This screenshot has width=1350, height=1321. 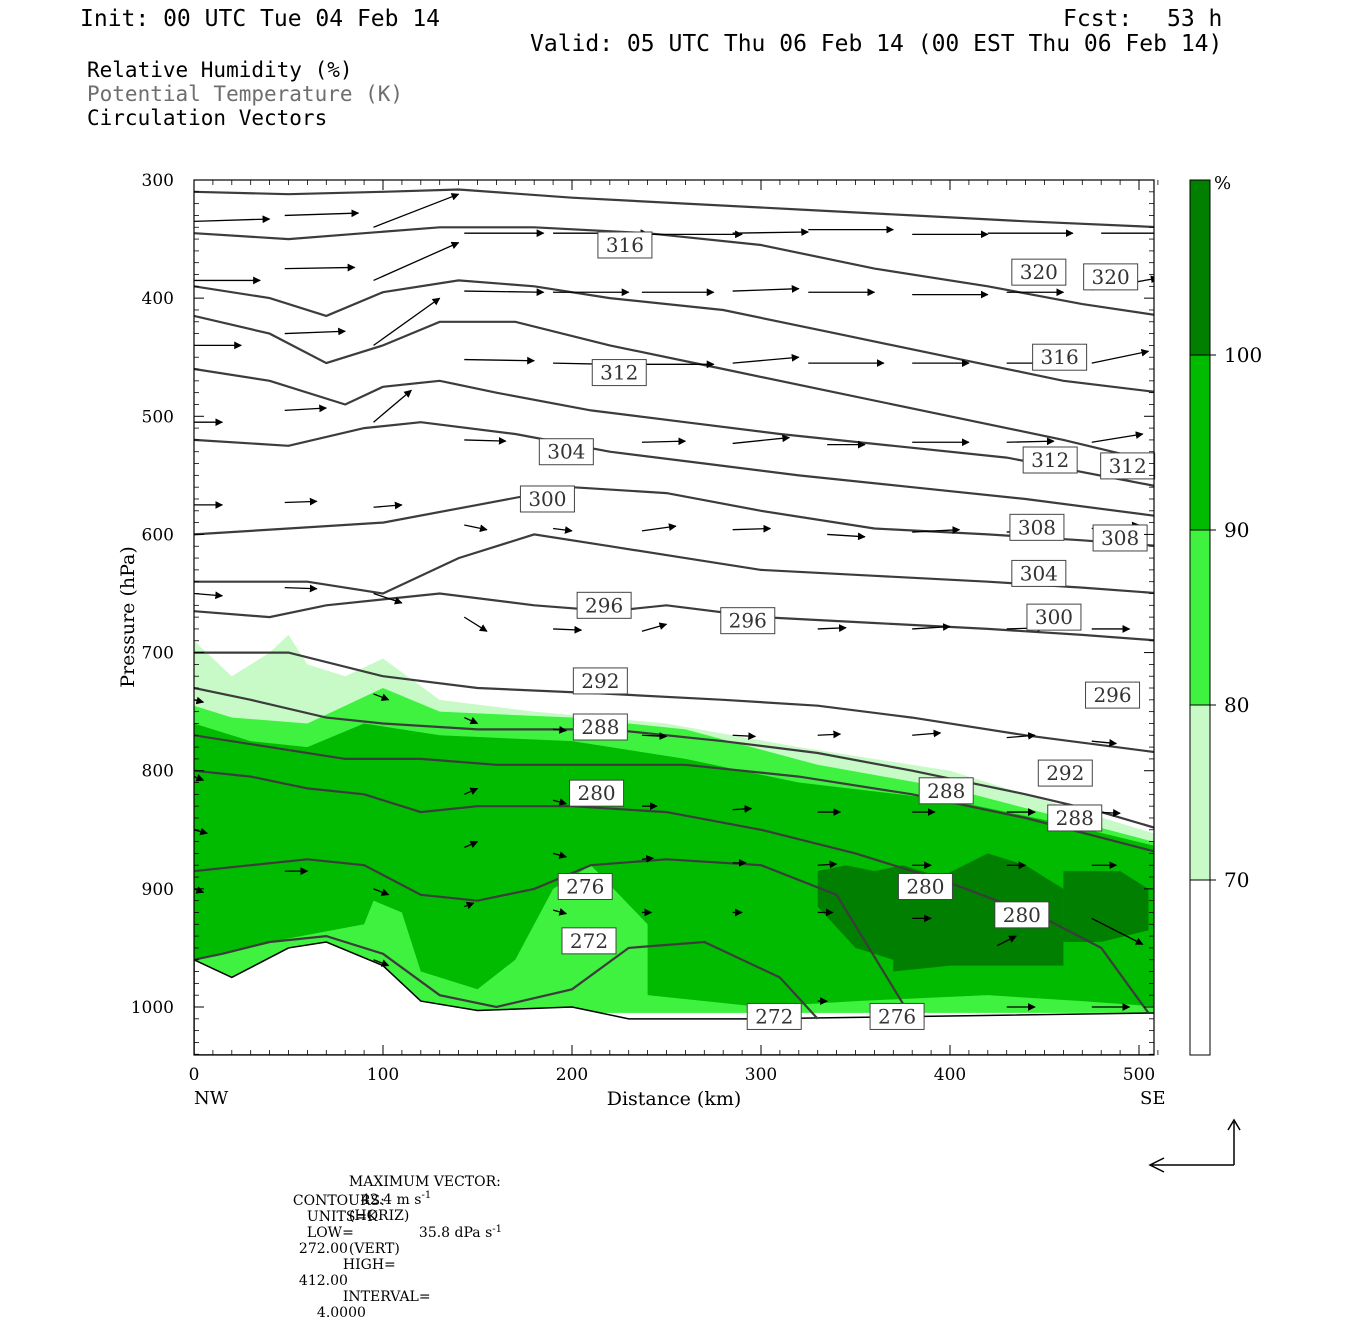 What do you see at coordinates (158, 299) in the screenshot?
I see `y-tick-label: 400` at bounding box center [158, 299].